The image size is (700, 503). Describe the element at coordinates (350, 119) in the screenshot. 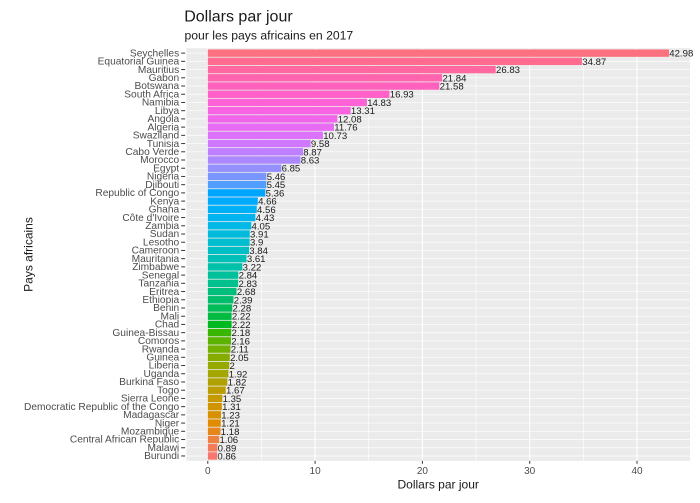

I see `svg-text: 12.08` at that location.